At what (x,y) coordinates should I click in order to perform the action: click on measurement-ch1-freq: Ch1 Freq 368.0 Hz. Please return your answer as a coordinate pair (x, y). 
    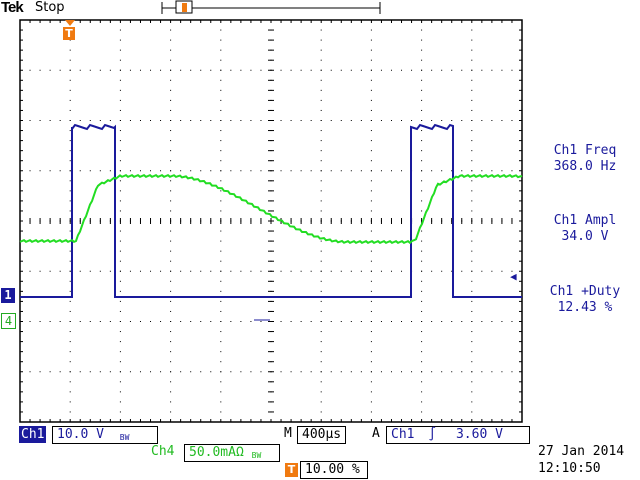
    Looking at the image, I should click on (582, 159).